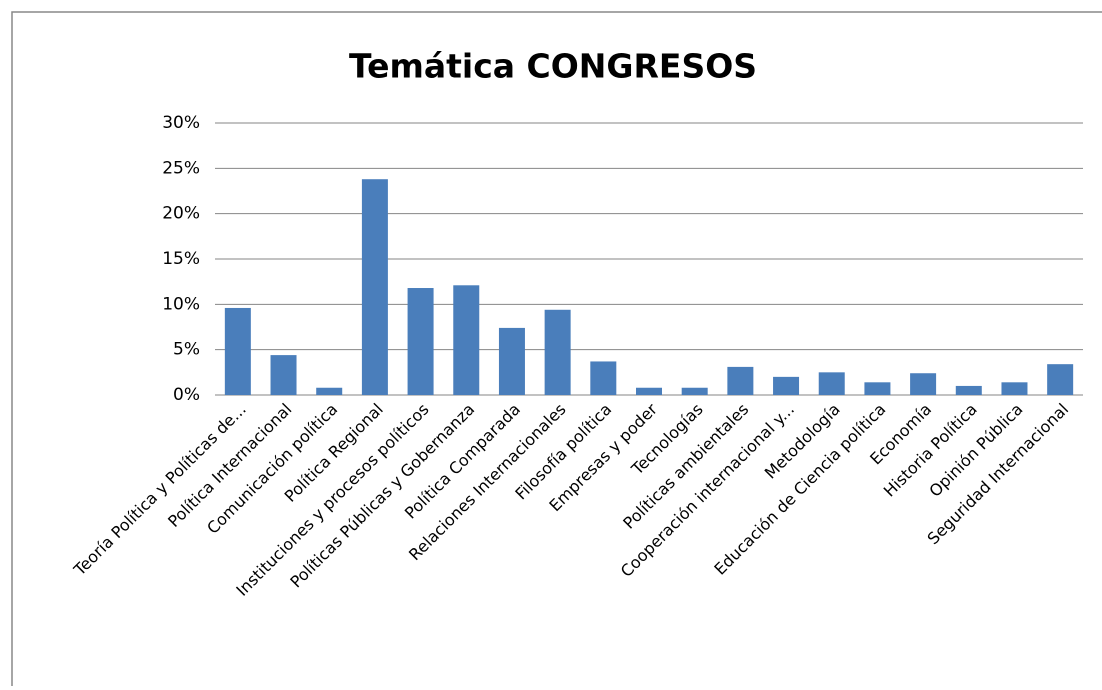 The image size is (1102, 690). What do you see at coordinates (181, 123) in the screenshot?
I see `y-tick-label: 30%` at bounding box center [181, 123].